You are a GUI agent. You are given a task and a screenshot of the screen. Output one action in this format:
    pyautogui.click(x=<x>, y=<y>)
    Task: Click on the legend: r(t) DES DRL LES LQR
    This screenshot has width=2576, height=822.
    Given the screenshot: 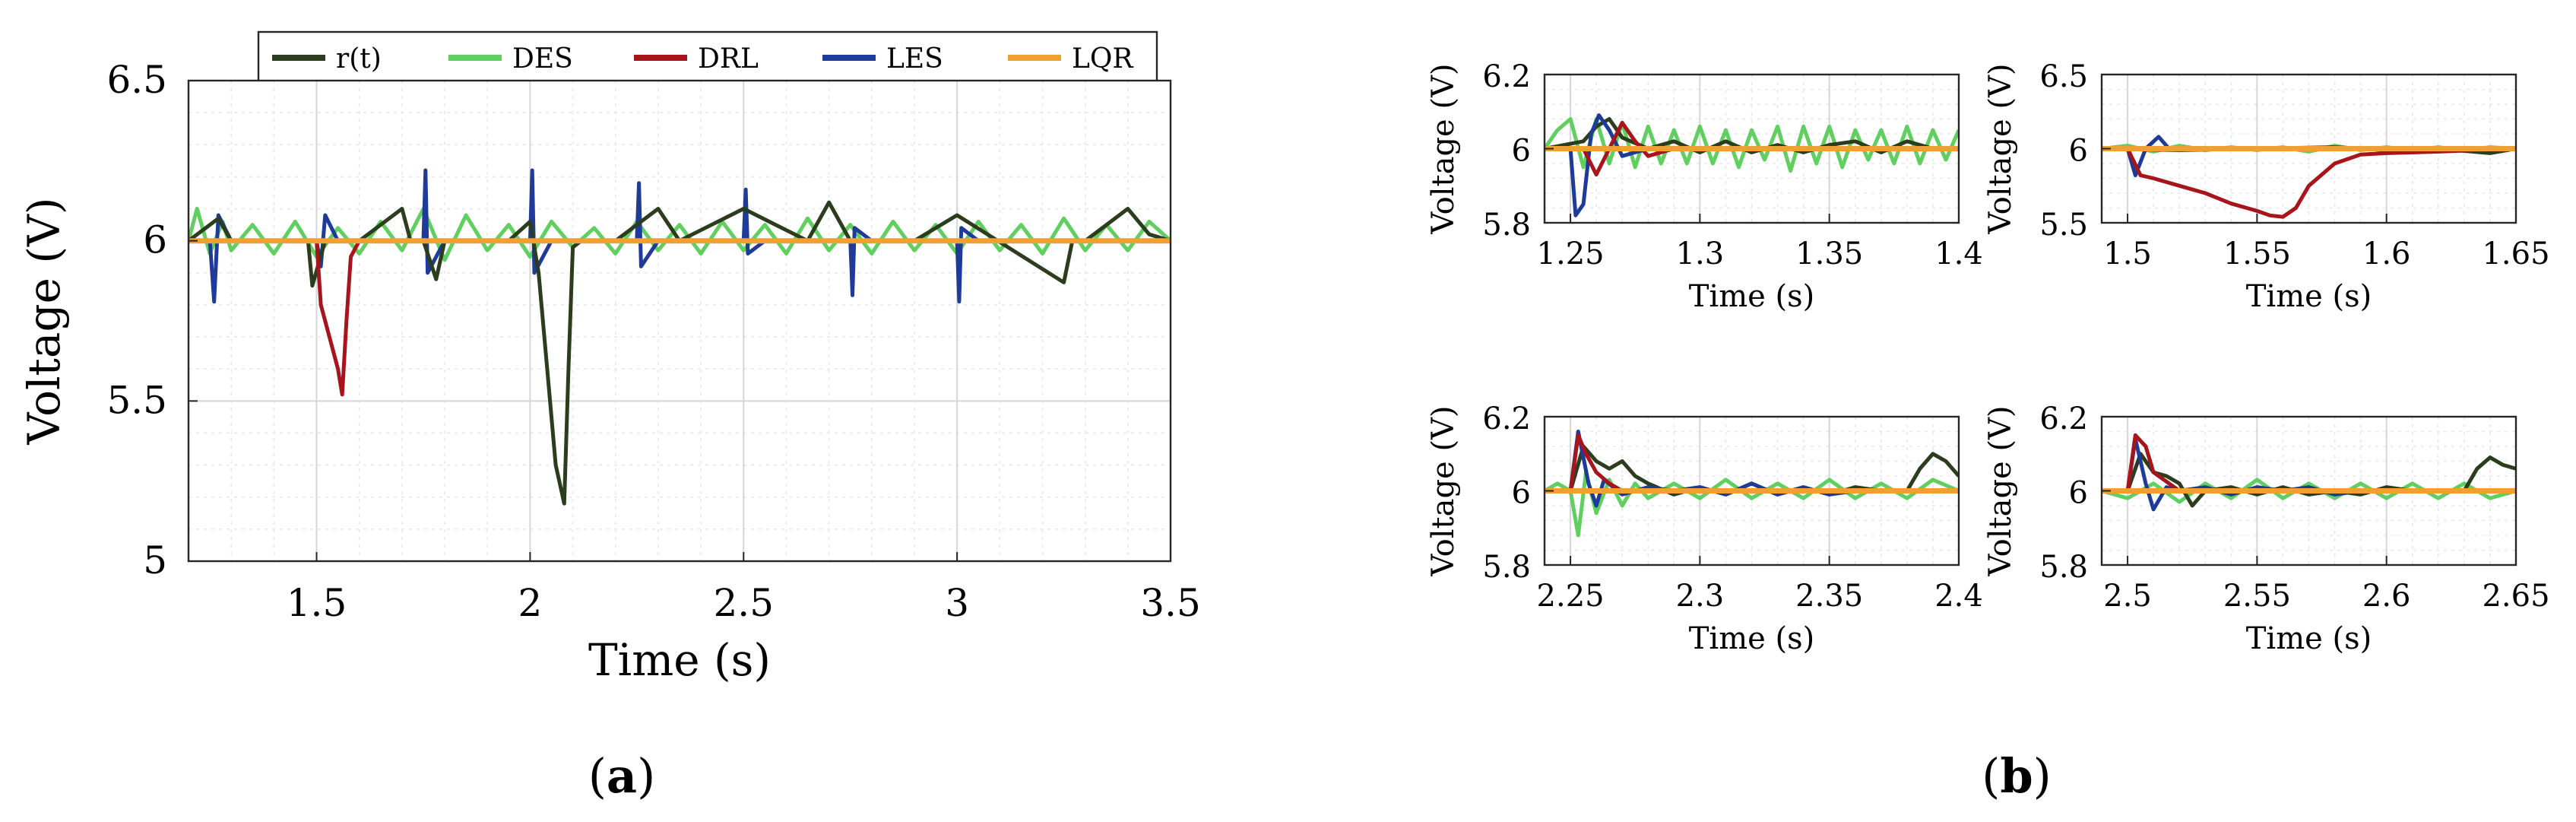 What is the action you would take?
    pyautogui.click(x=707, y=57)
    